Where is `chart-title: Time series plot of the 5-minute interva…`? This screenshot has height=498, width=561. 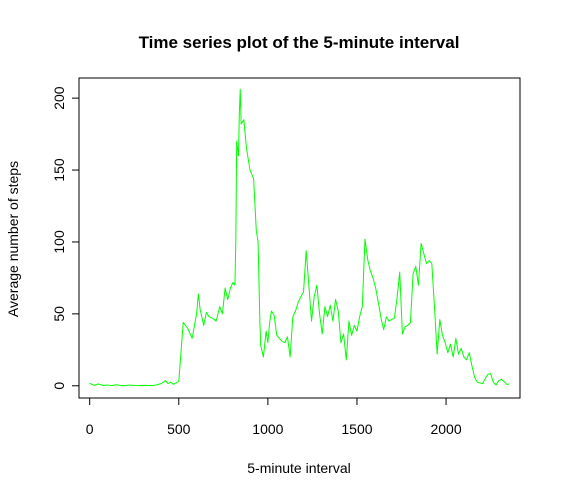 chart-title: Time series plot of the 5-minute interva… is located at coordinates (299, 42).